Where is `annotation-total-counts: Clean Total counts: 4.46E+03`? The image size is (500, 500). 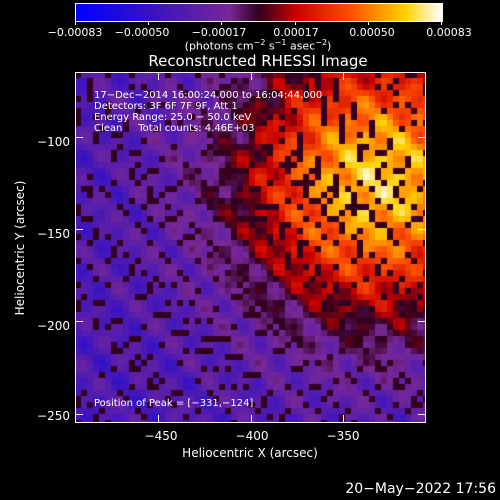 annotation-total-counts: Clean Total counts: 4.46E+03 is located at coordinates (174, 128).